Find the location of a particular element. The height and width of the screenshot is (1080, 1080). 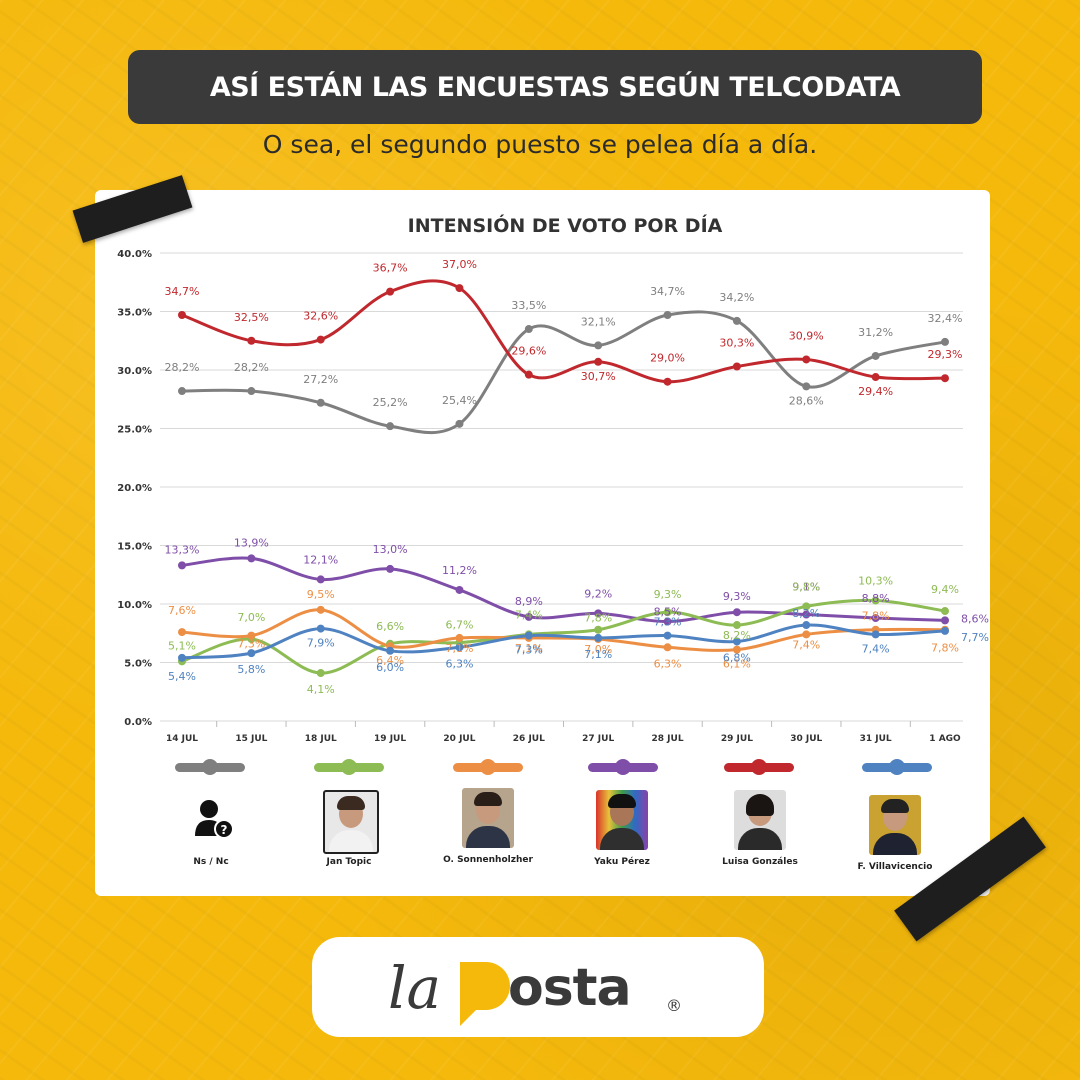

x-tick-label: 20 JUL is located at coordinates (459, 739).